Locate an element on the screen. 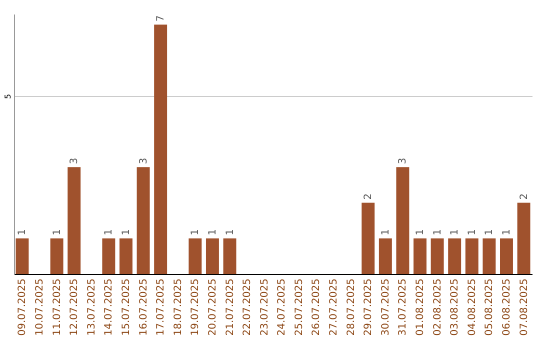  x-tick-label: 14.07.2025 is located at coordinates (109, 307).